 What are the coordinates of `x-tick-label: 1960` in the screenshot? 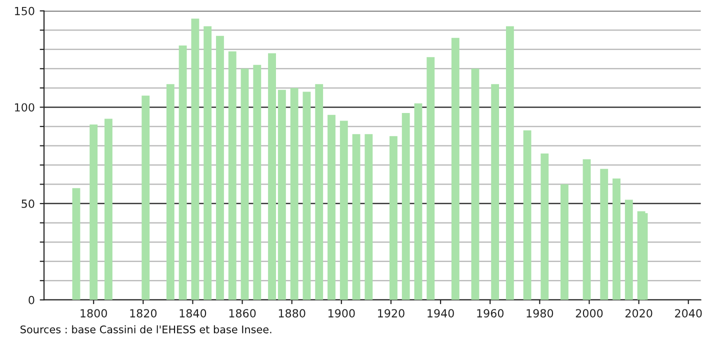 It's located at (490, 313).